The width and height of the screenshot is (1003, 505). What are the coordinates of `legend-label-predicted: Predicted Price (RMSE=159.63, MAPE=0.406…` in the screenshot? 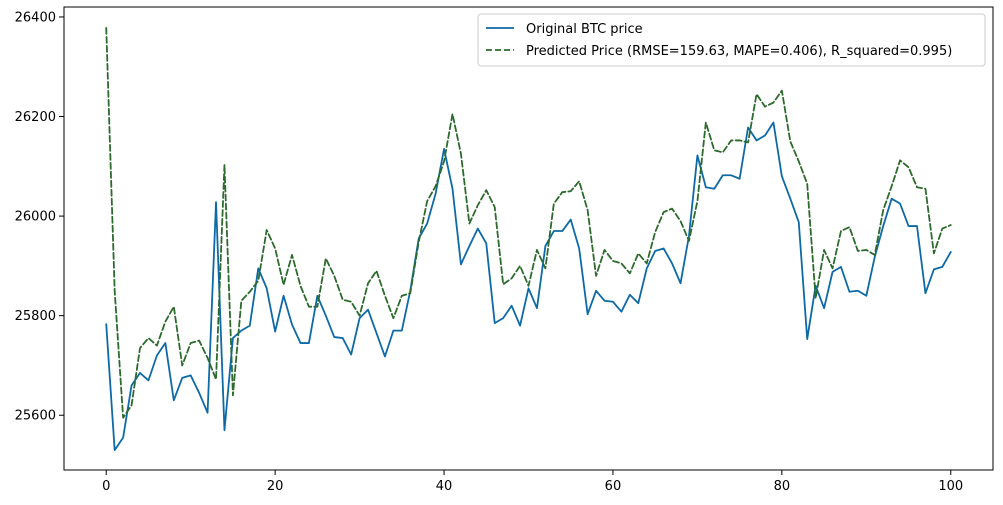 It's located at (739, 51).